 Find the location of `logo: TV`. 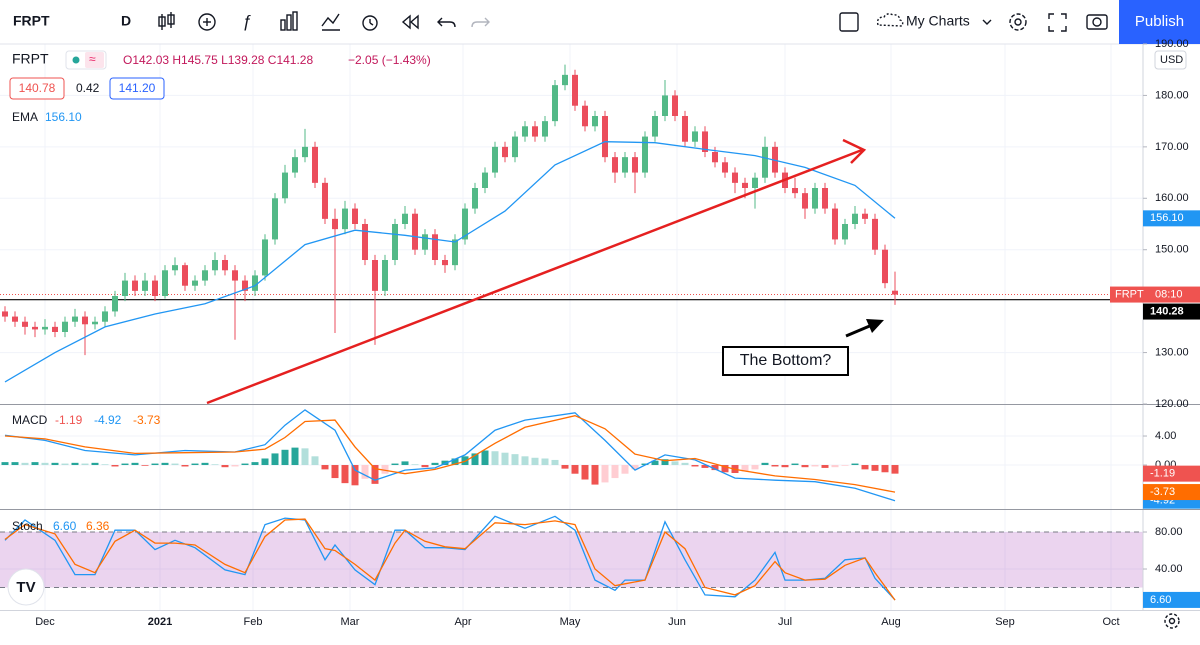

logo: TV is located at coordinates (25, 587).